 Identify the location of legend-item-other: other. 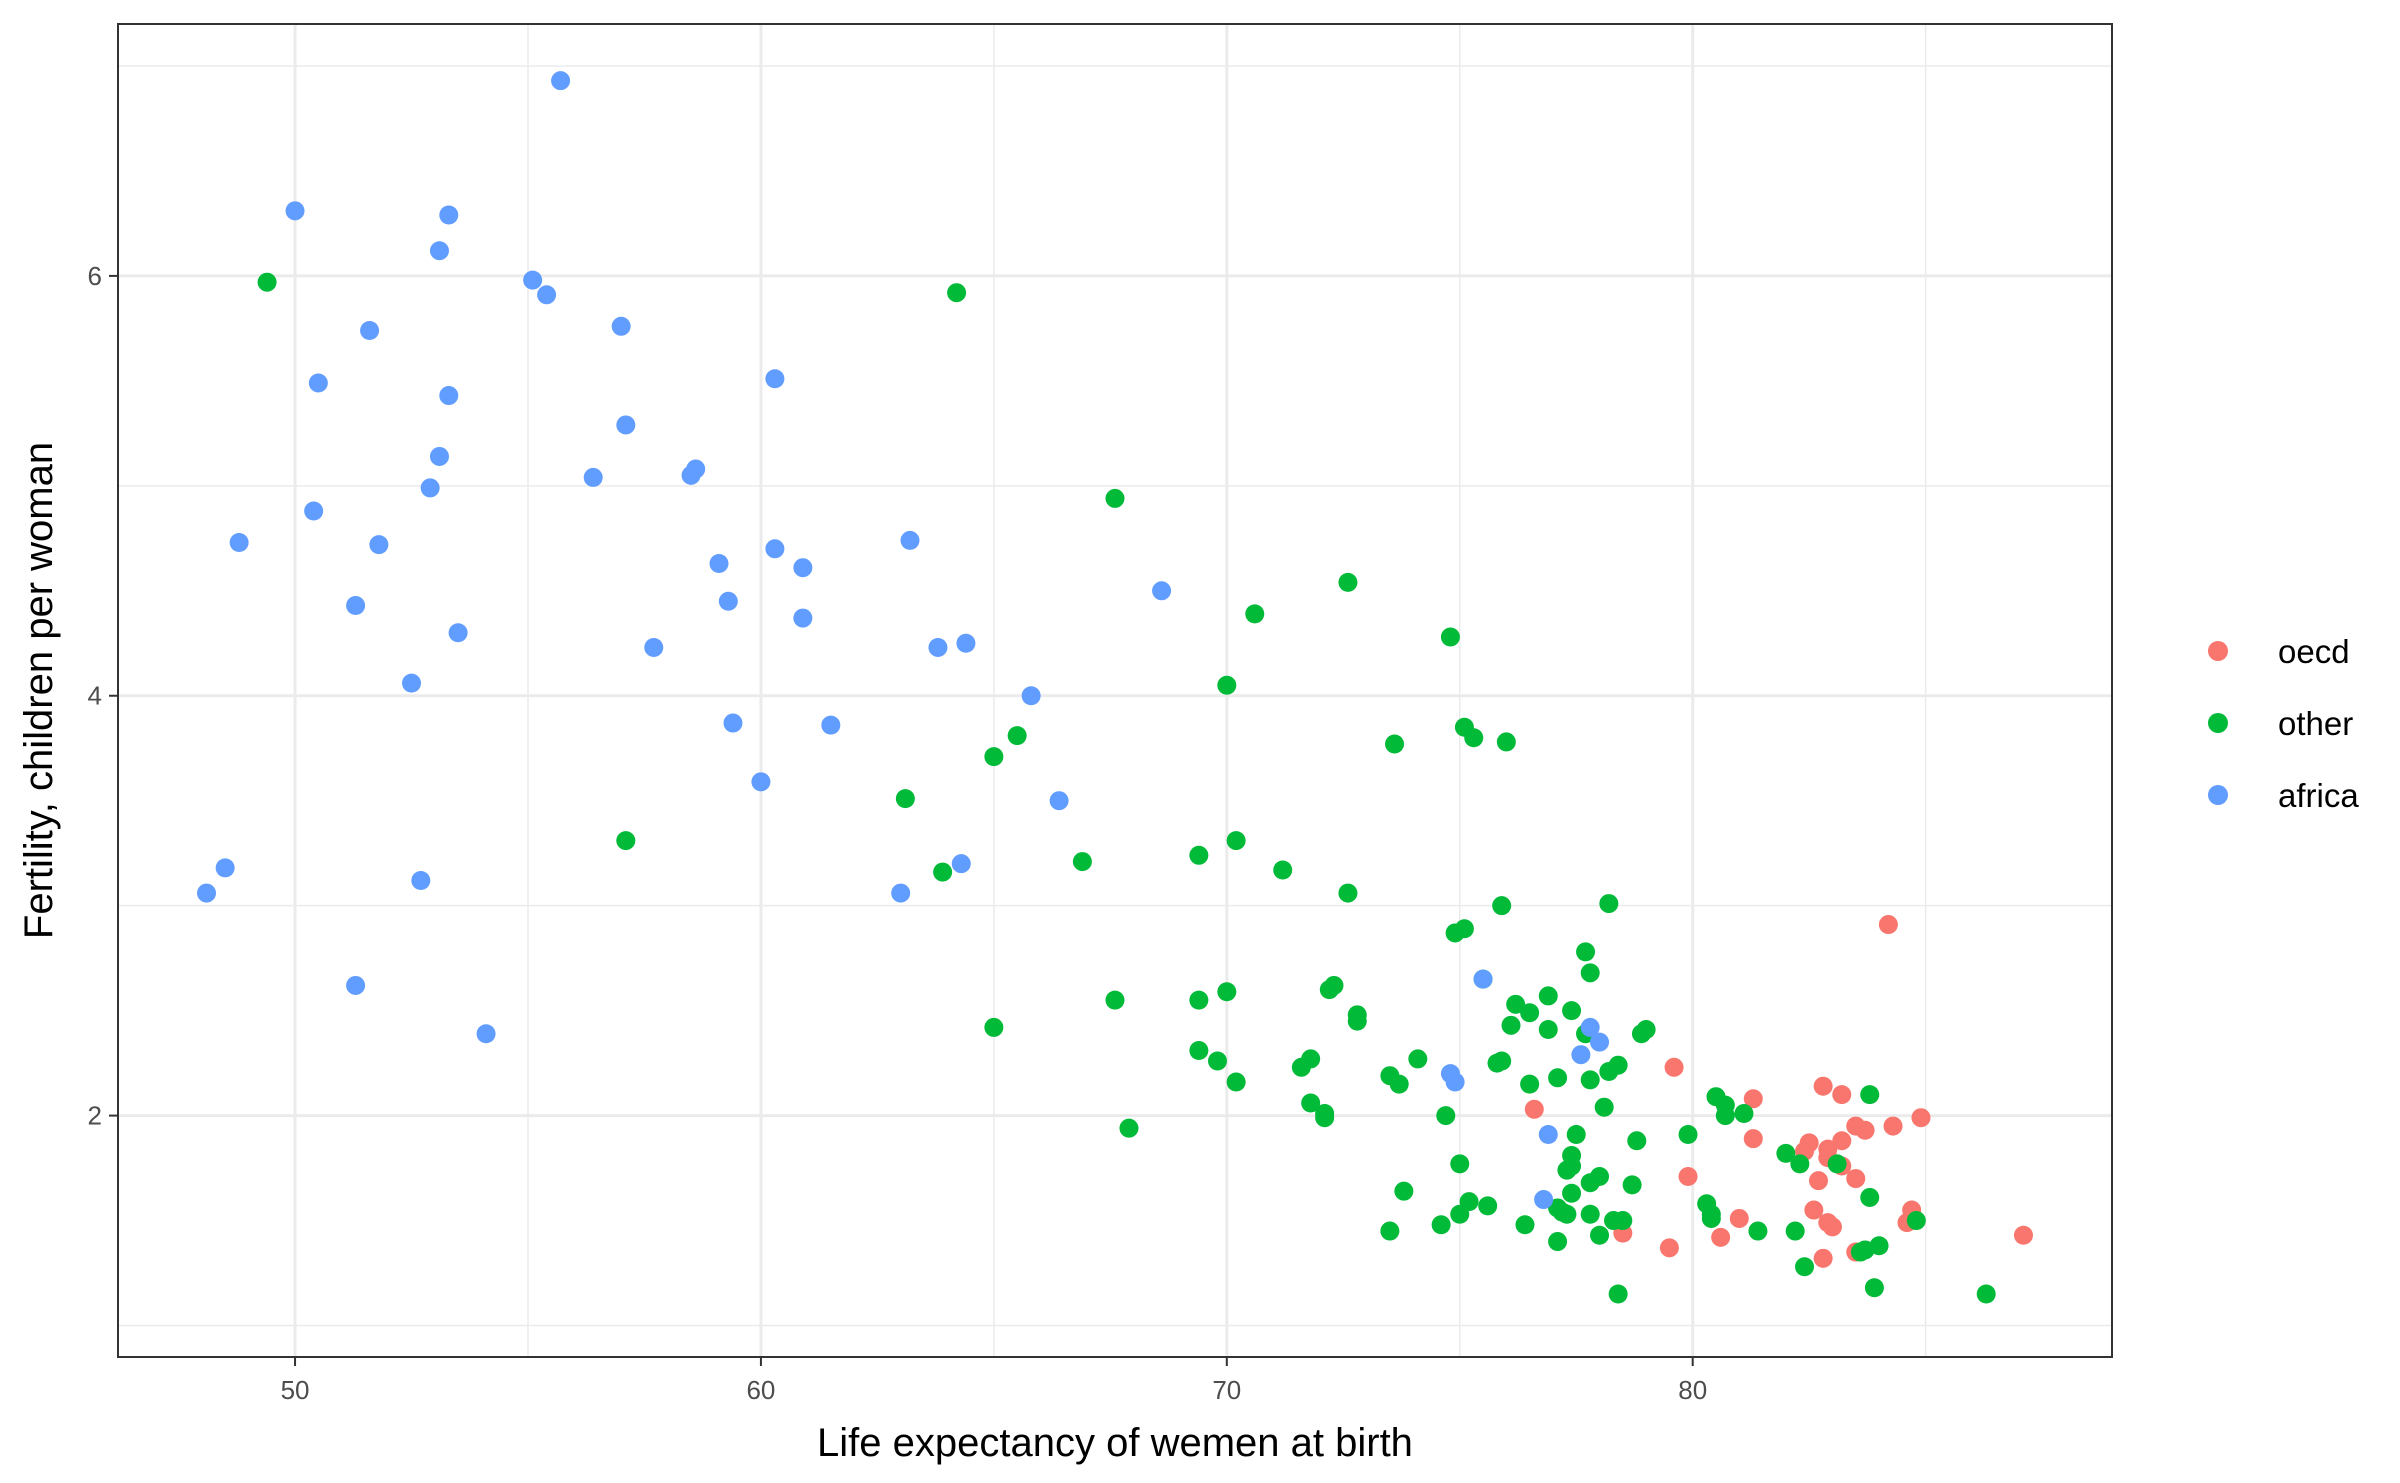
(2280, 723).